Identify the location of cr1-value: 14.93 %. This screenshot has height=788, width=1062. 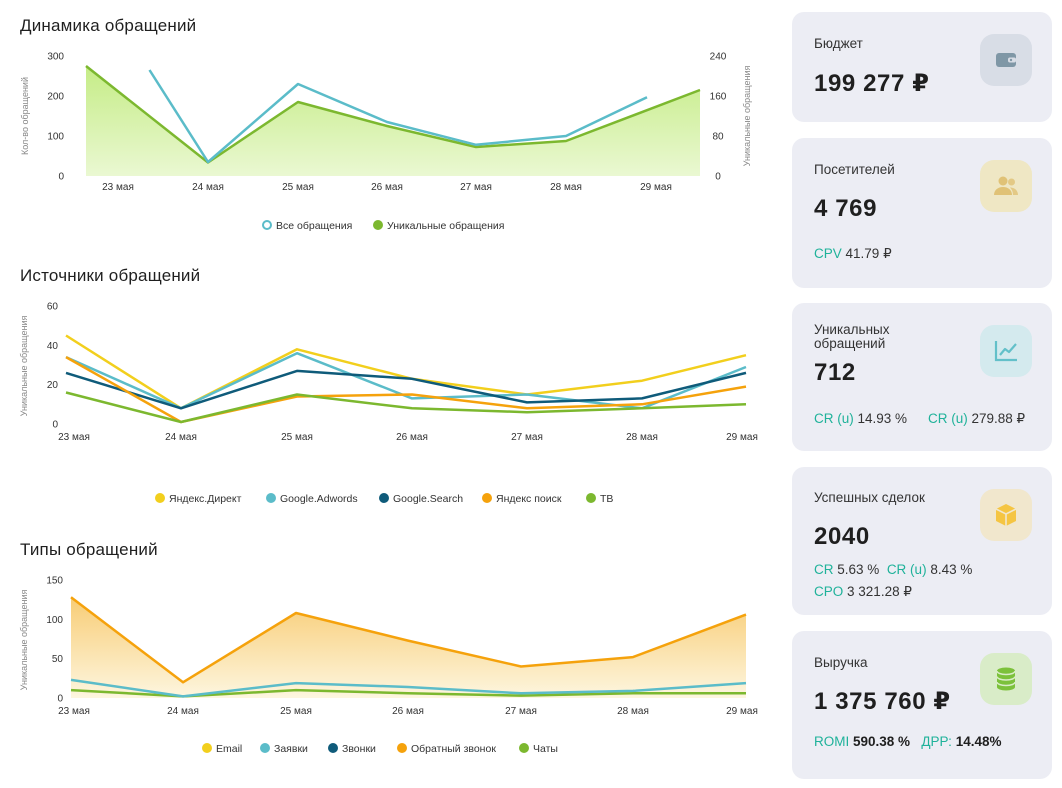
(882, 418).